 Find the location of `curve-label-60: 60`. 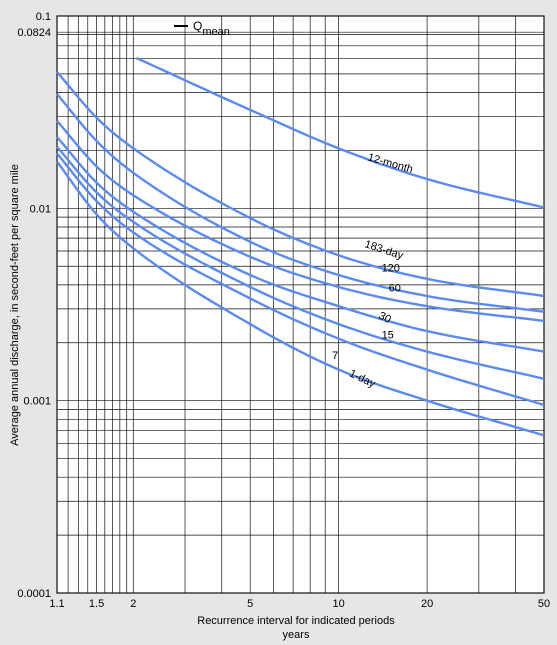

curve-label-60: 60 is located at coordinates (395, 288).